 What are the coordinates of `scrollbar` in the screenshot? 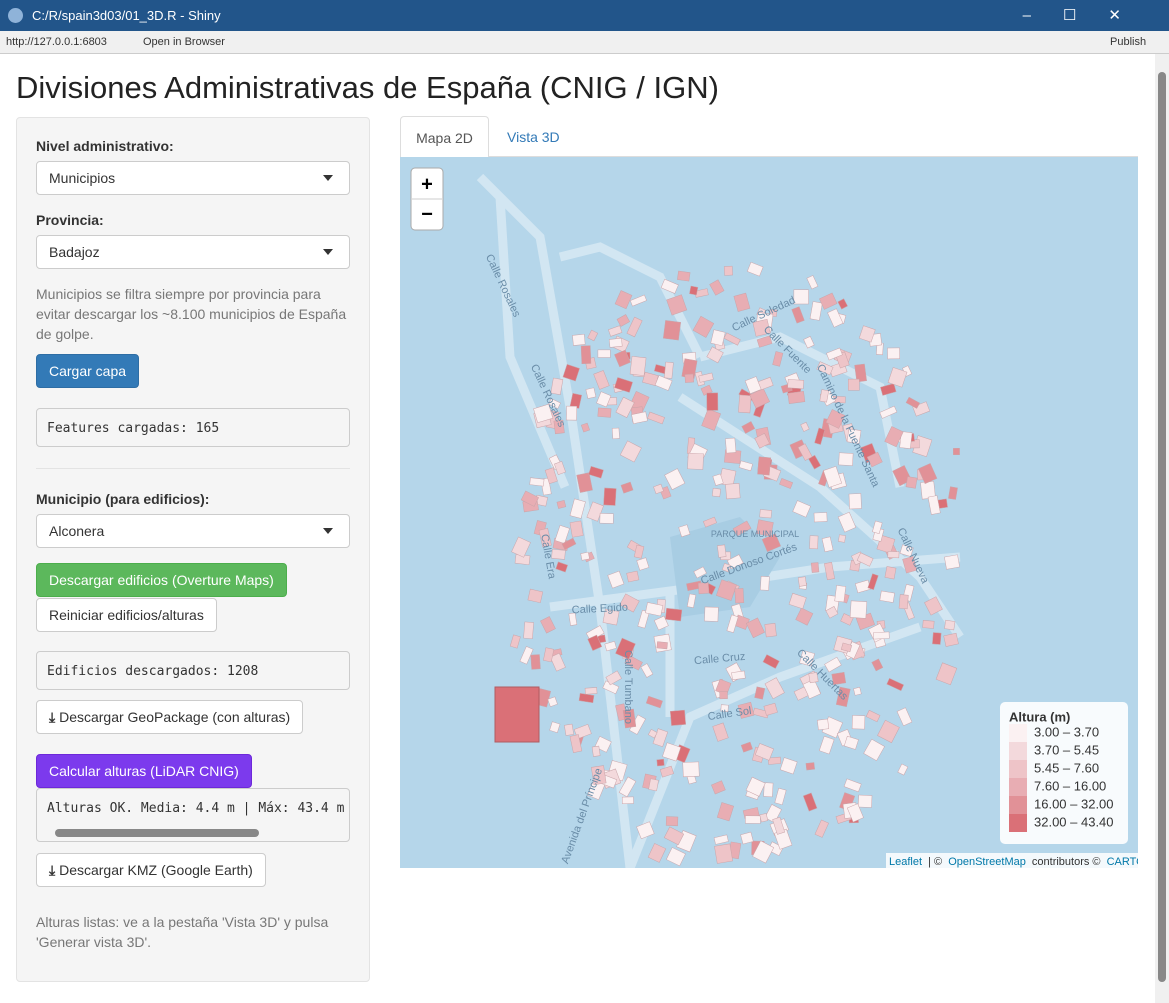 It's located at (1162, 528).